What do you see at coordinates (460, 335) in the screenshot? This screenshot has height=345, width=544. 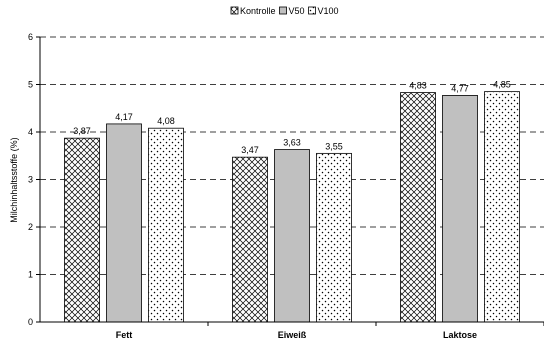 I see `x-category-label: Laktose` at bounding box center [460, 335].